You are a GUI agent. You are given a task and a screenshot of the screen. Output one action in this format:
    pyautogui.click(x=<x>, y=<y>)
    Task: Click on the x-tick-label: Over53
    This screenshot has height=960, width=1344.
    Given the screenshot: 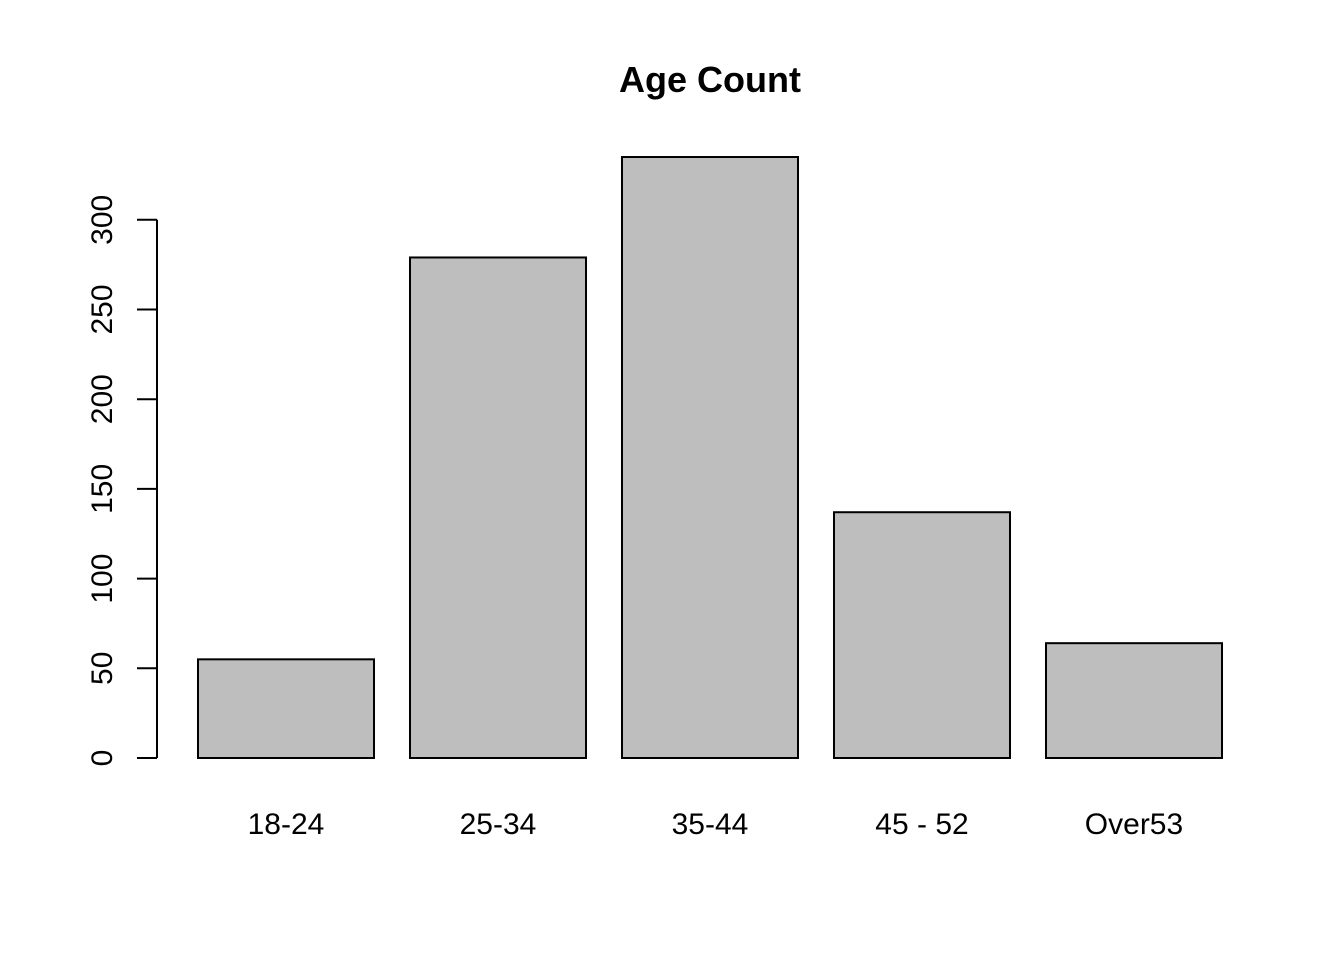 What is the action you would take?
    pyautogui.click(x=1134, y=824)
    